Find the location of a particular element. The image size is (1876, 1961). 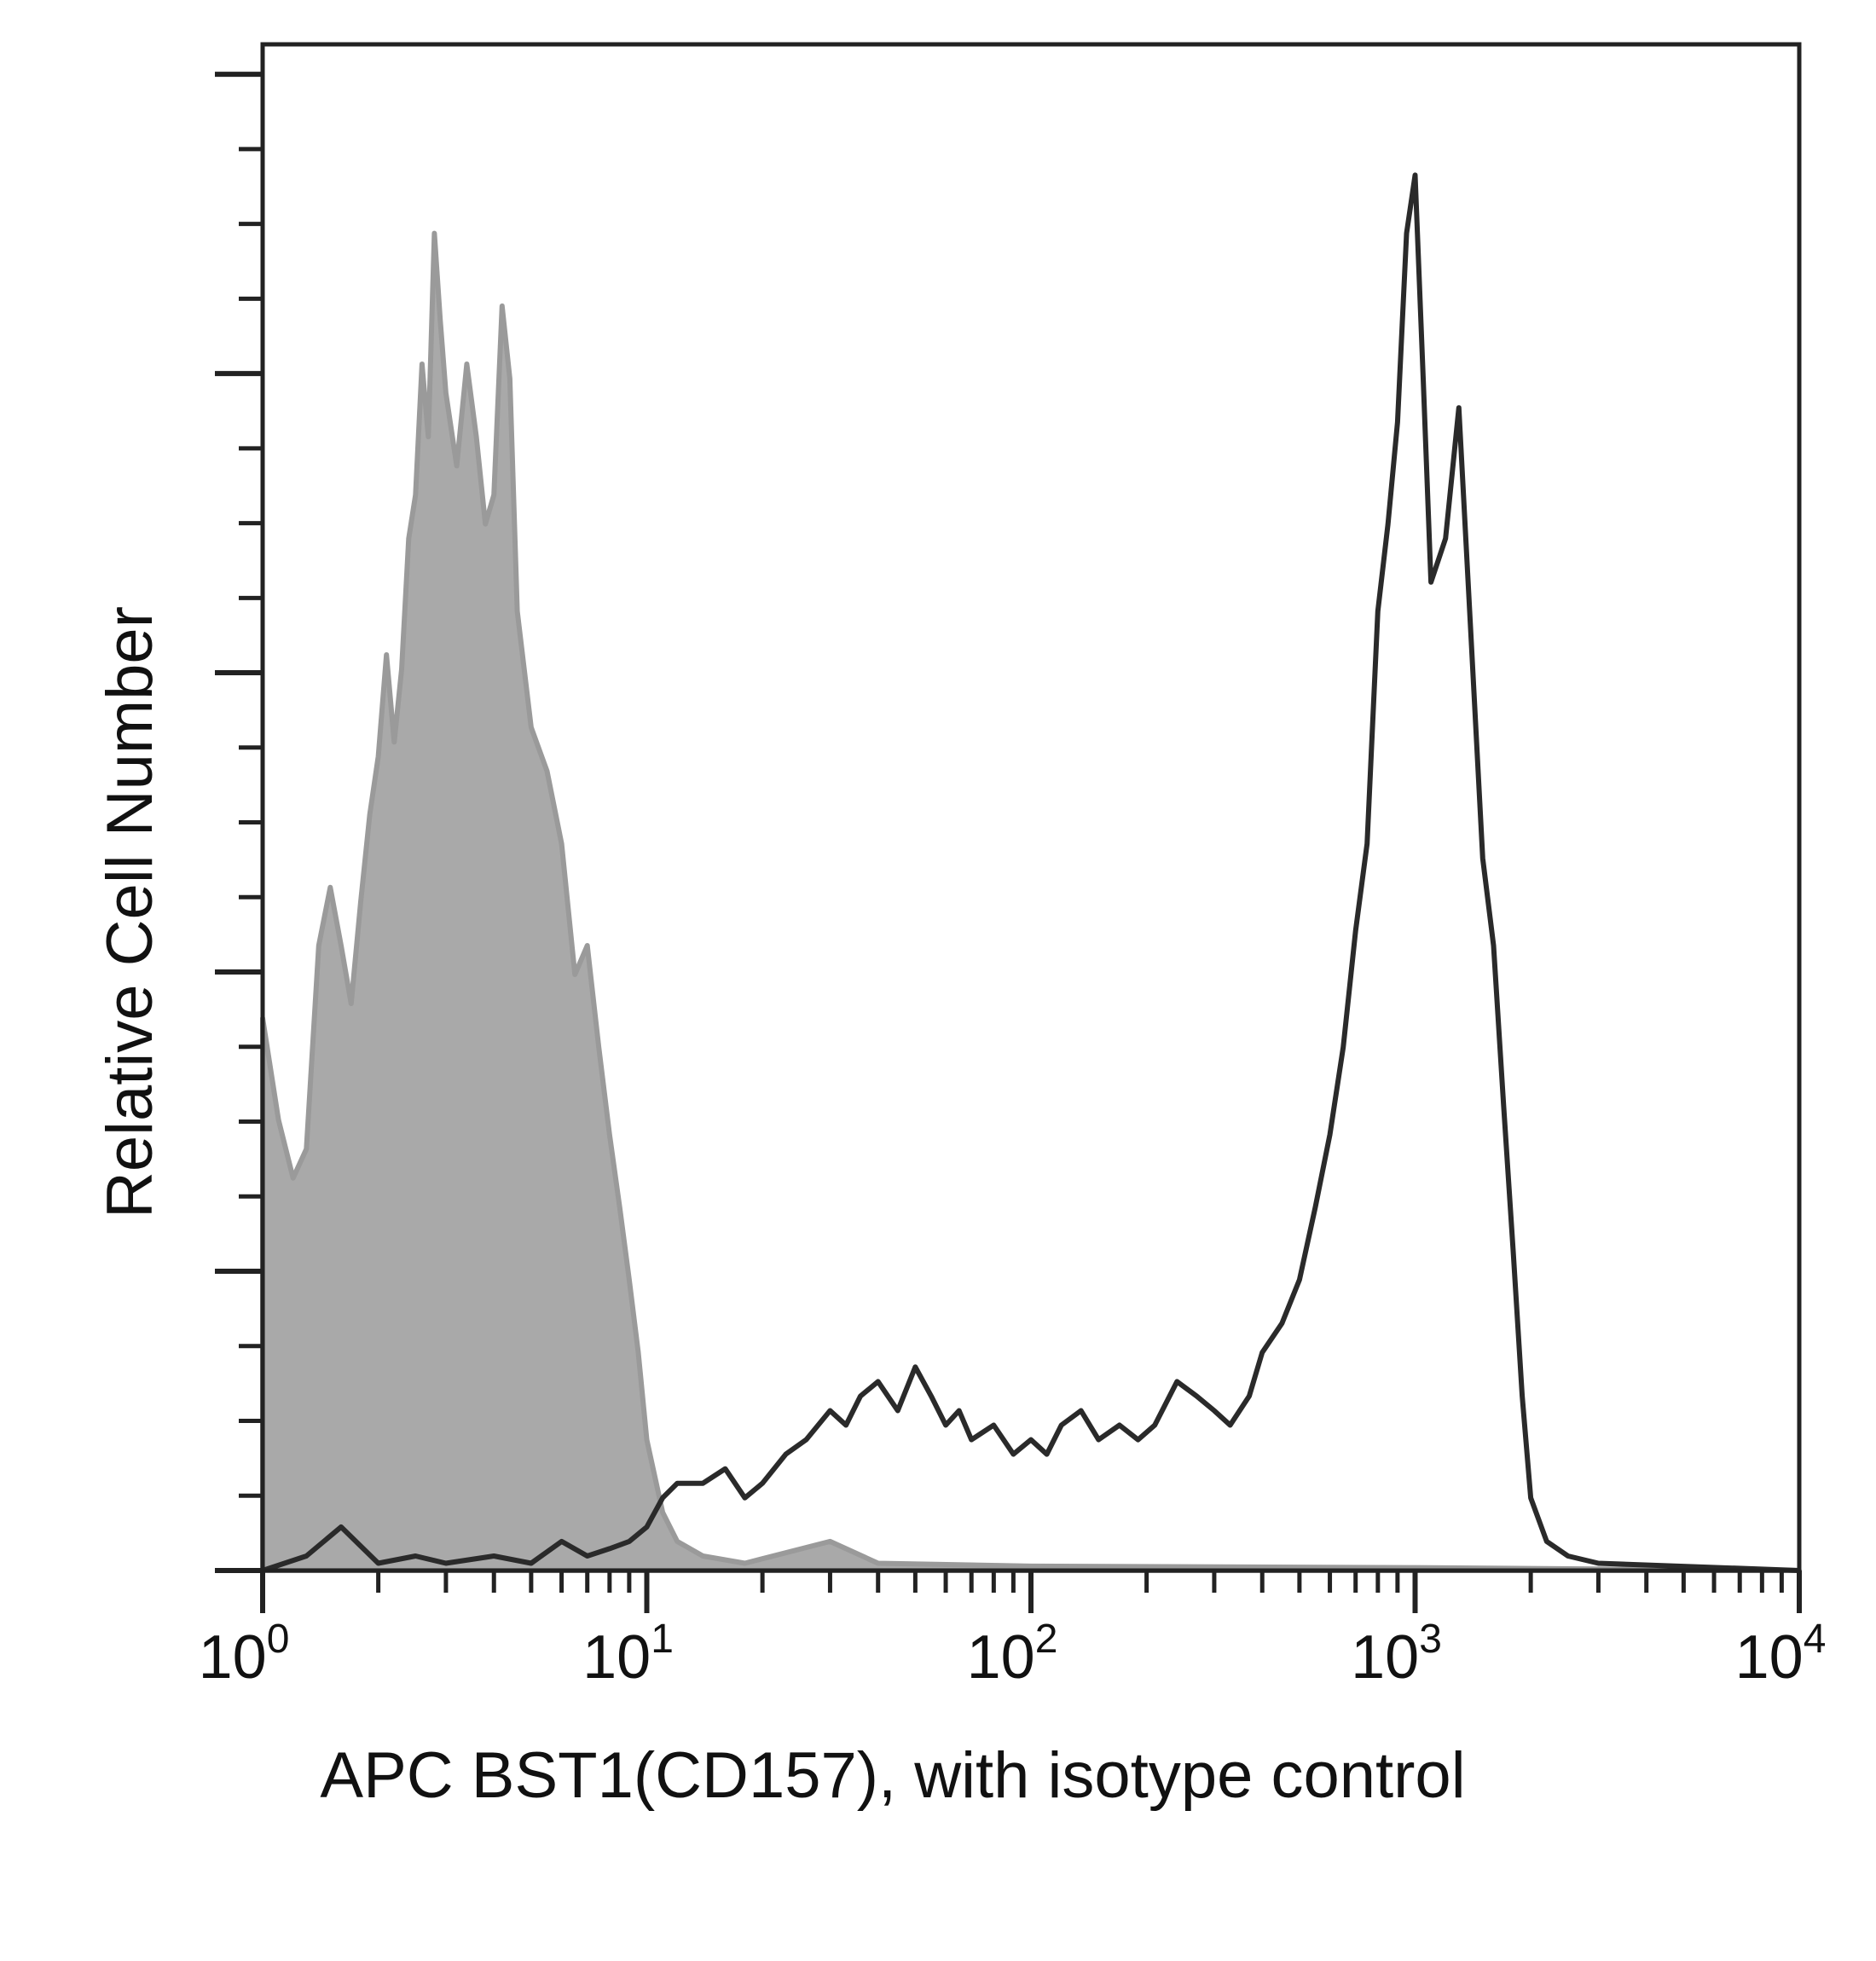

x-tick-label: 10⁴ is located at coordinates (1781, 1654).